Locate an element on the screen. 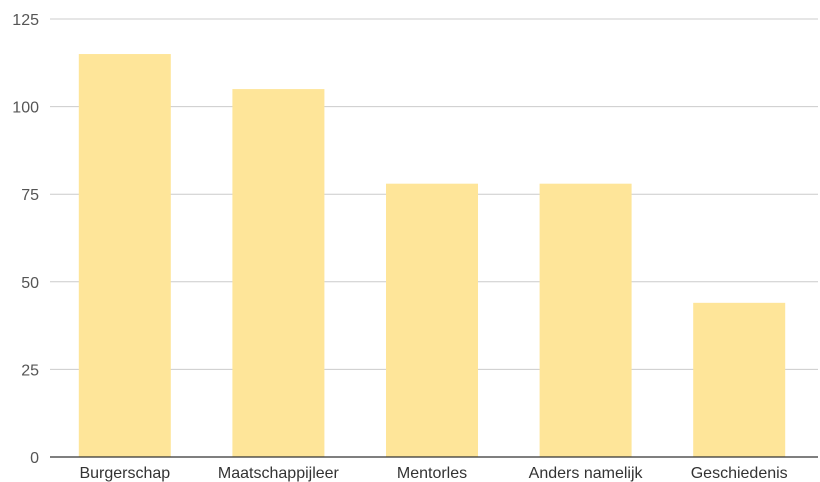 This screenshot has height=482, width=820. bar-geschiedenis is located at coordinates (739, 379).